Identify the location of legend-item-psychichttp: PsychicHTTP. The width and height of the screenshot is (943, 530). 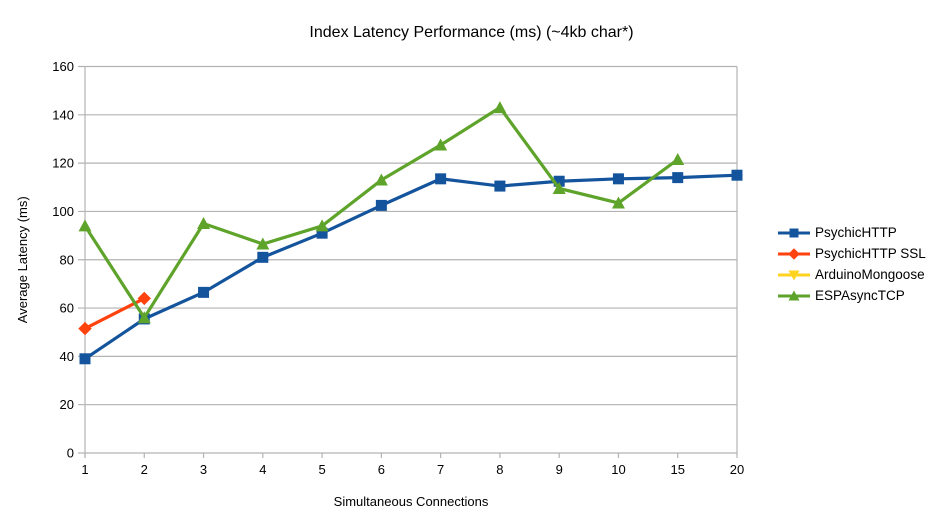
(851, 232).